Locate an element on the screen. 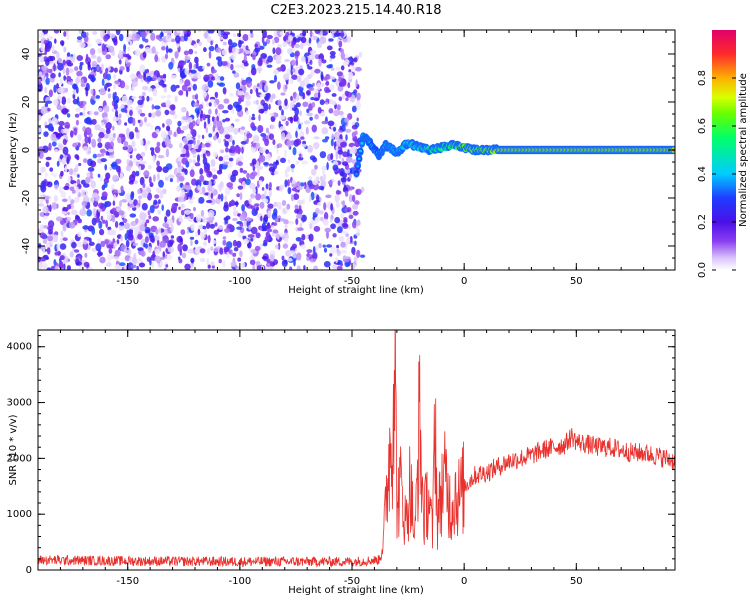 Image resolution: width=750 pixels, height=604 pixels. x-tick-label: -150 is located at coordinates (127, 581).